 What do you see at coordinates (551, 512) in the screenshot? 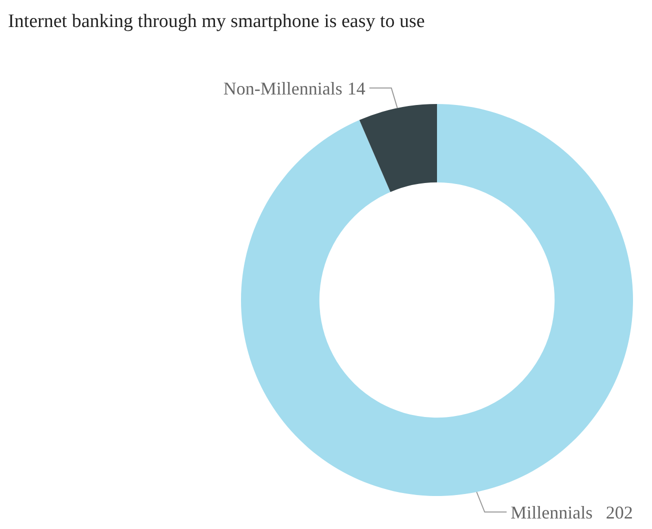
I see `slice-label: Millennials` at bounding box center [551, 512].